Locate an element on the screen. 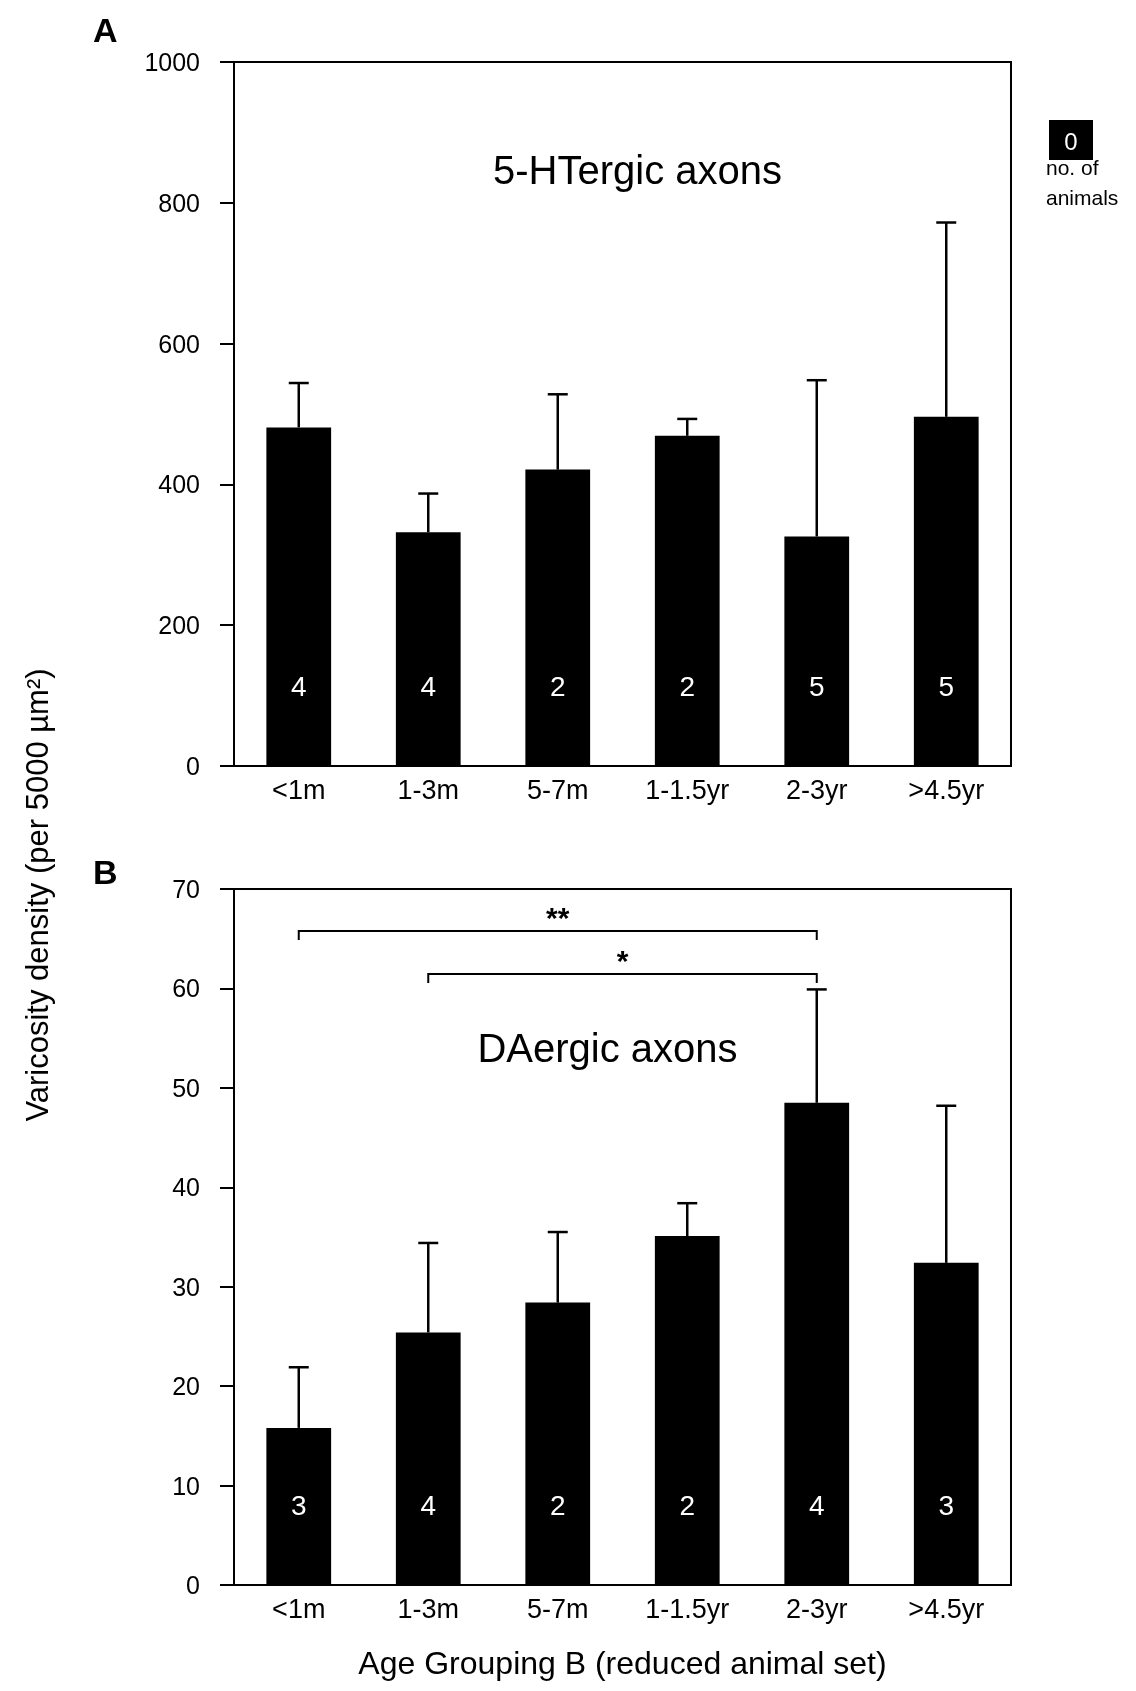 The height and width of the screenshot is (1691, 1136). y-tick-label: 400 is located at coordinates (179, 484).